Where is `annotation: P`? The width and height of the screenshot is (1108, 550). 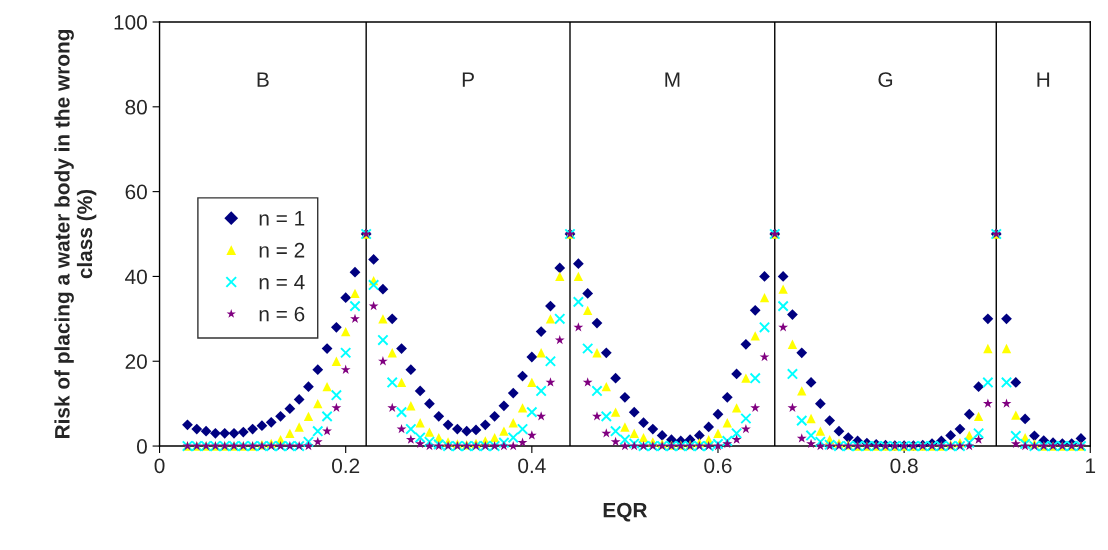
annotation: P is located at coordinates (468, 79).